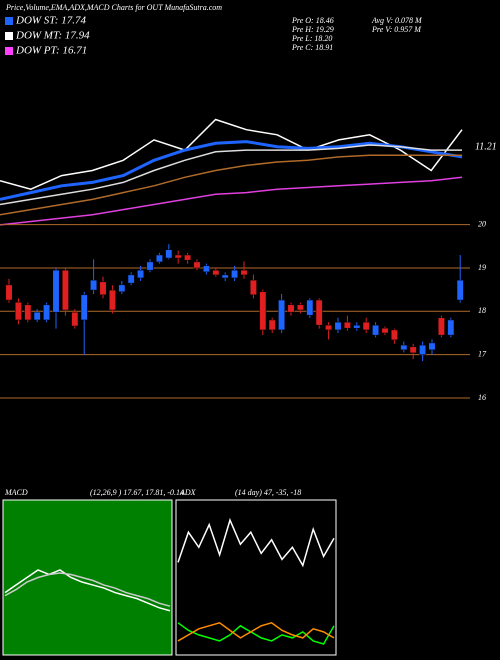 Image resolution: width=500 pixels, height=660 pixels. Describe the element at coordinates (312, 29) in the screenshot. I see `stat: Pre H: 19.29` at that location.